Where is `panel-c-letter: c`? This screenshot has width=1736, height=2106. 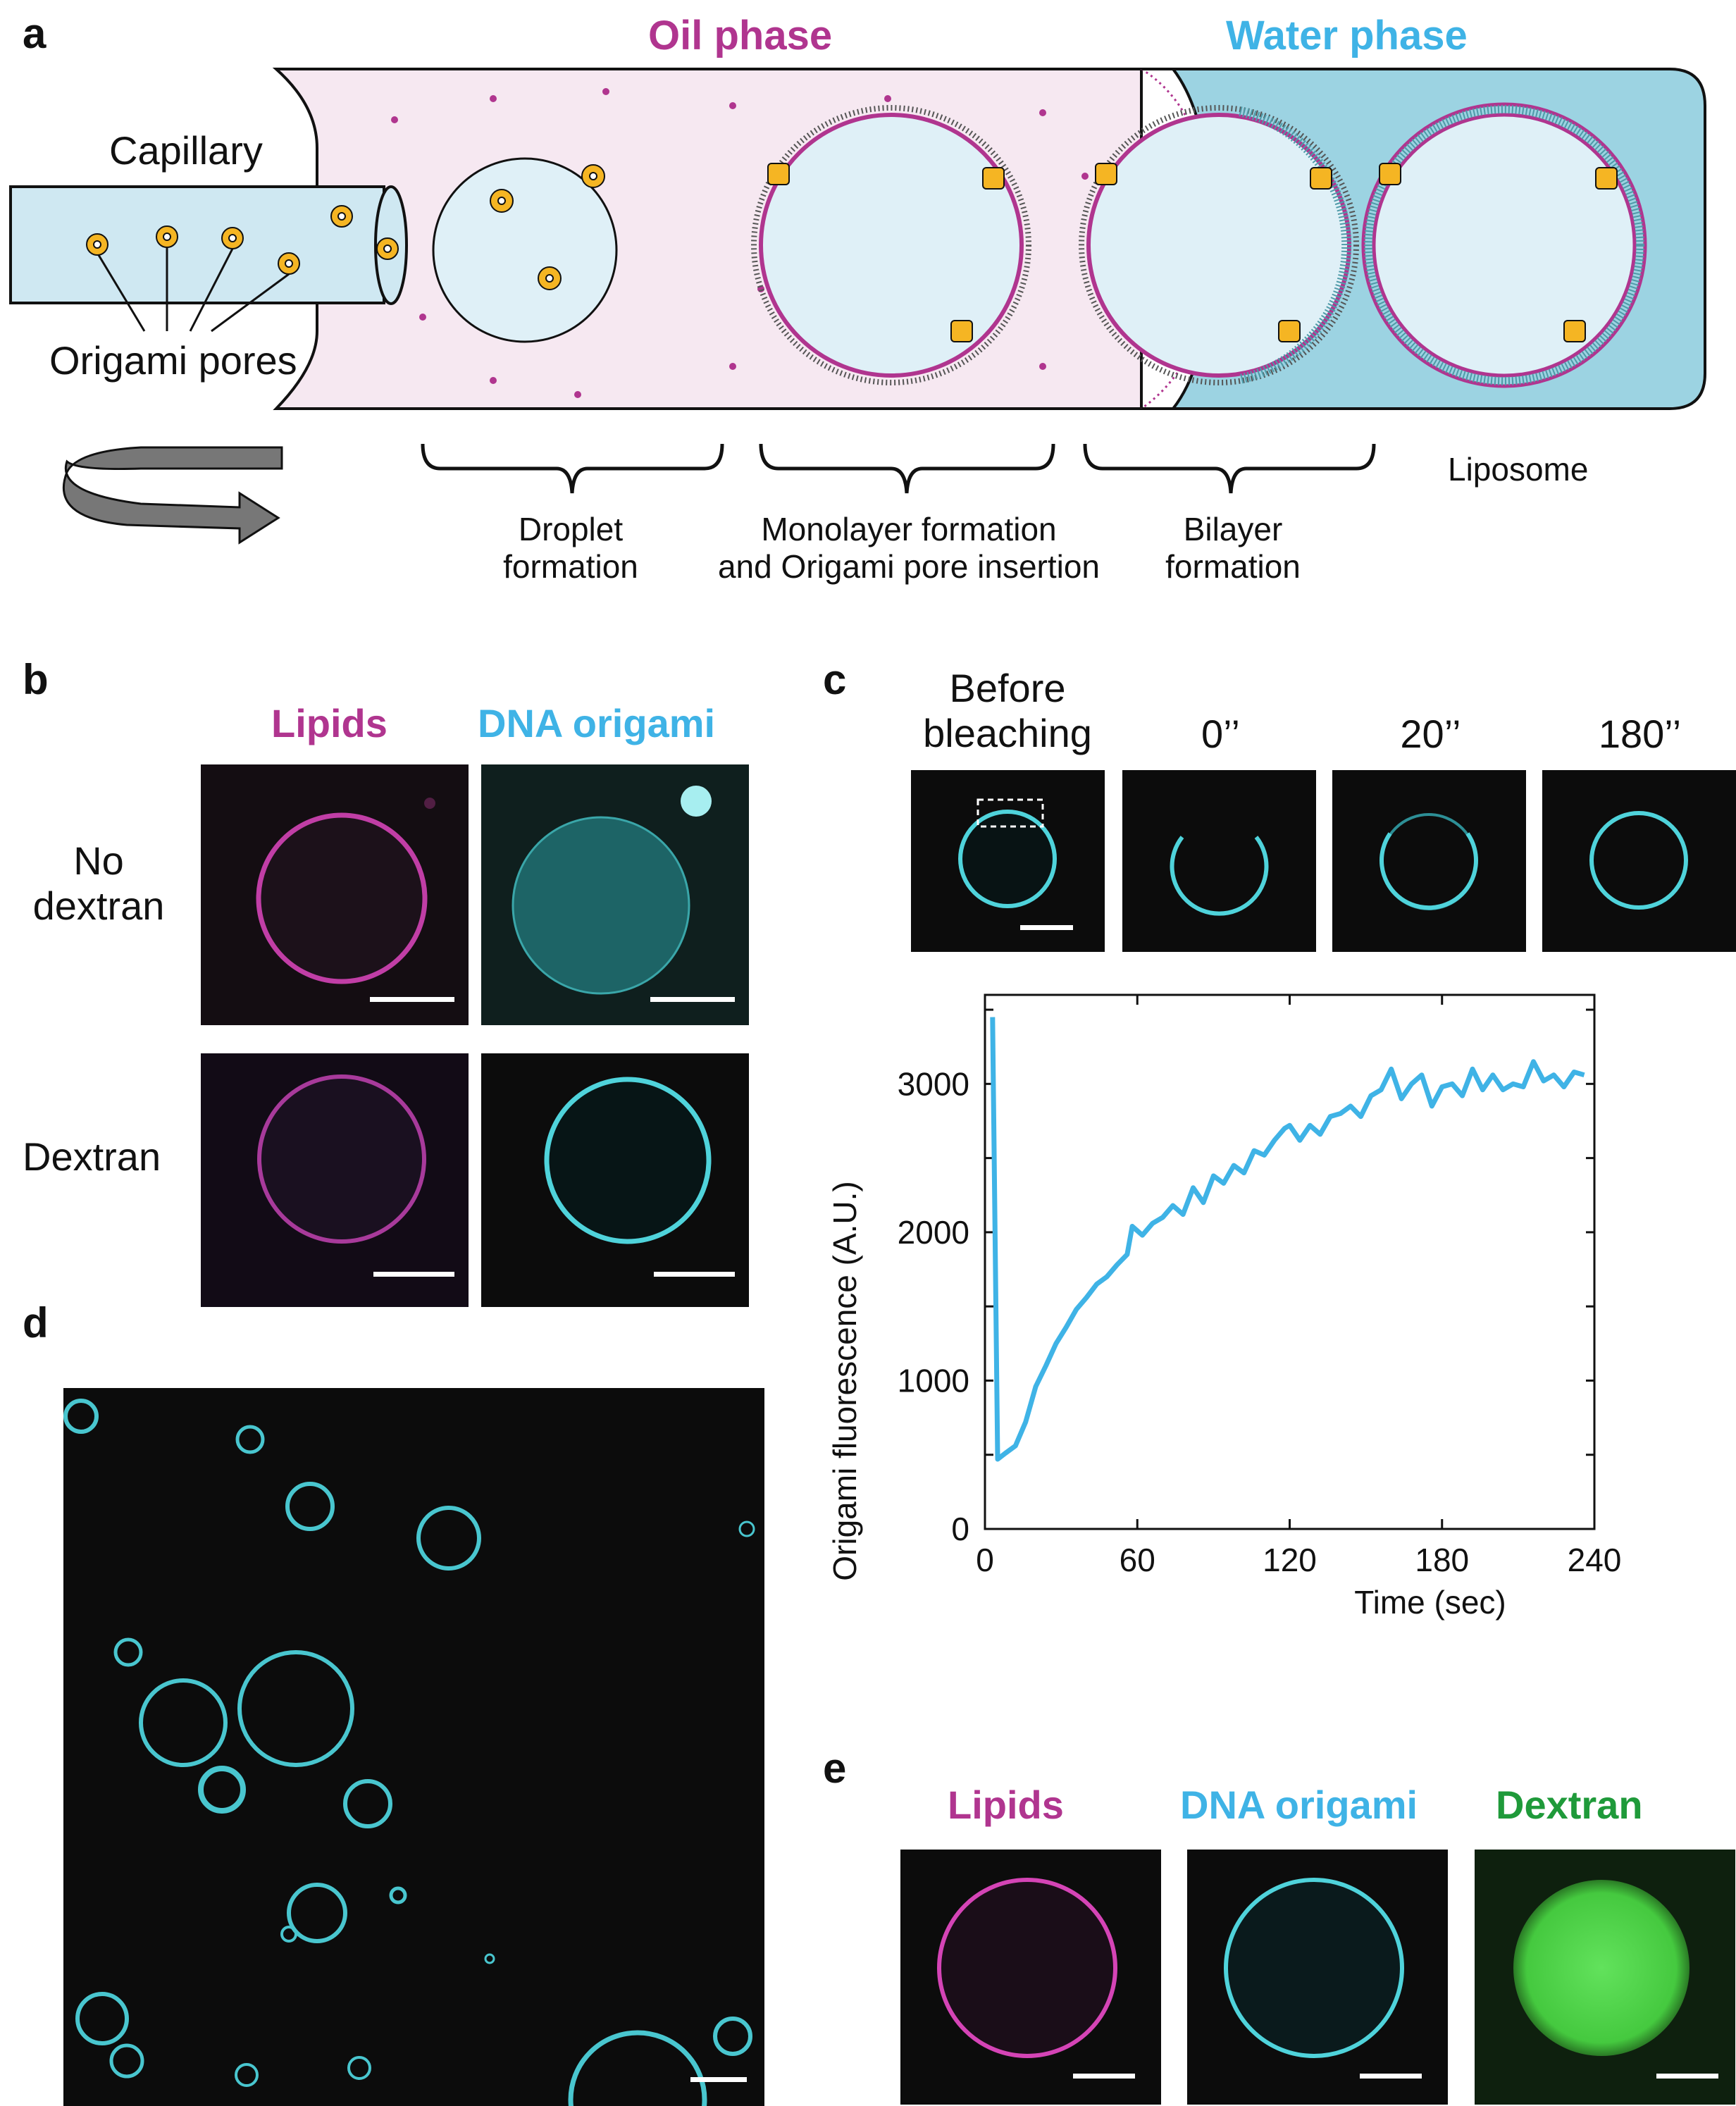
panel-c-letter: c is located at coordinates (835, 679).